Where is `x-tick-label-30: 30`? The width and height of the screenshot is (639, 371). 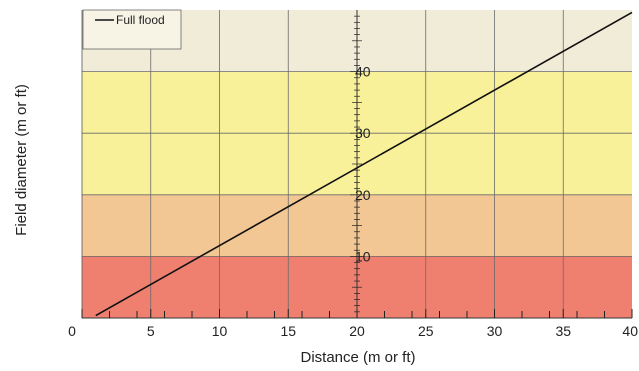
x-tick-label-30: 30 is located at coordinates (495, 331).